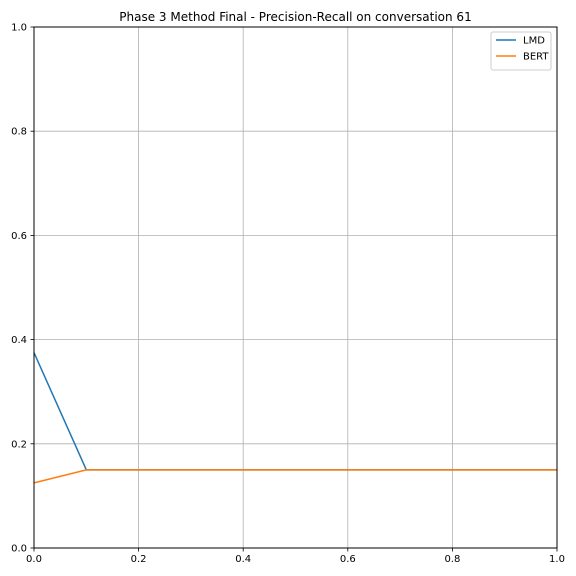 The image size is (576, 576). Describe the element at coordinates (19, 236) in the screenshot. I see `y-tick-label: 0.6` at that location.